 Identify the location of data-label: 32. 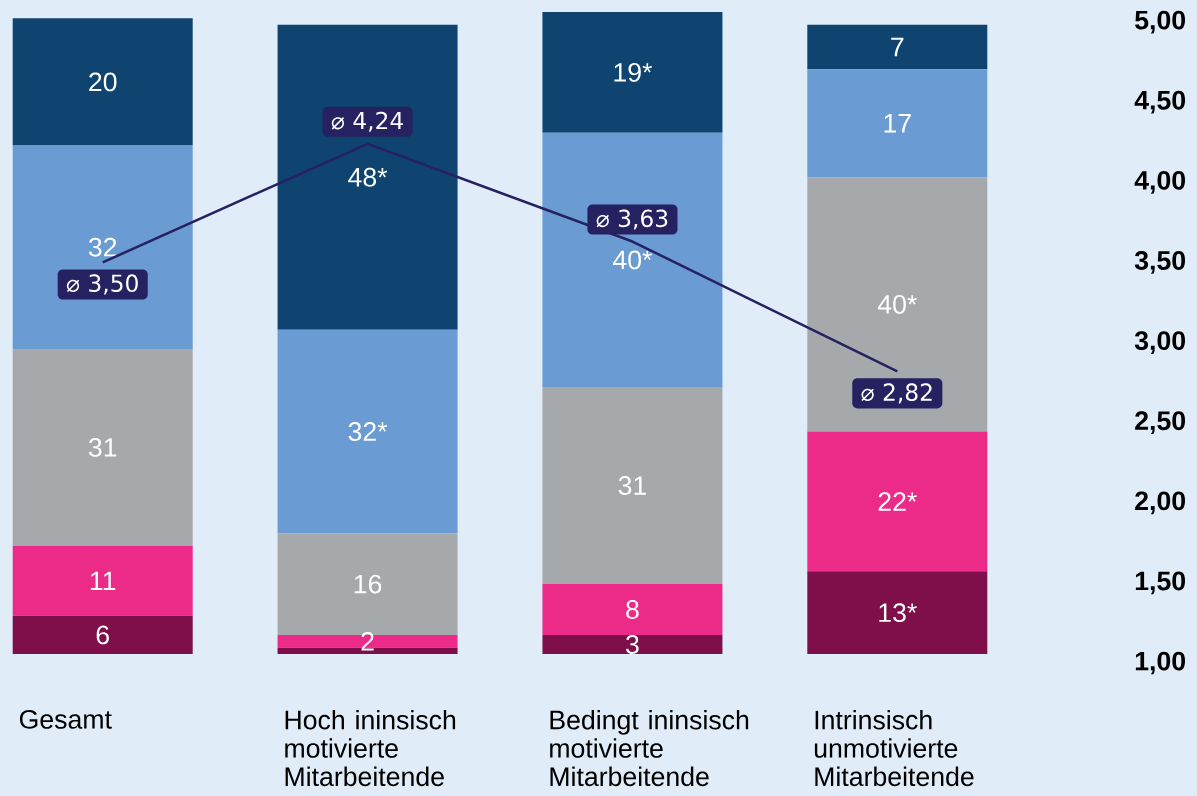
(102, 247).